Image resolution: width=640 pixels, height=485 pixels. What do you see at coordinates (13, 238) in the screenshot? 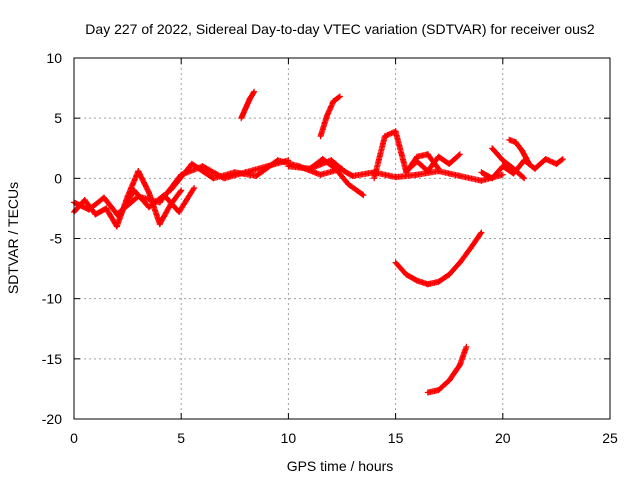
I see `y-axis-label: SDTVAR / TECUs` at bounding box center [13, 238].